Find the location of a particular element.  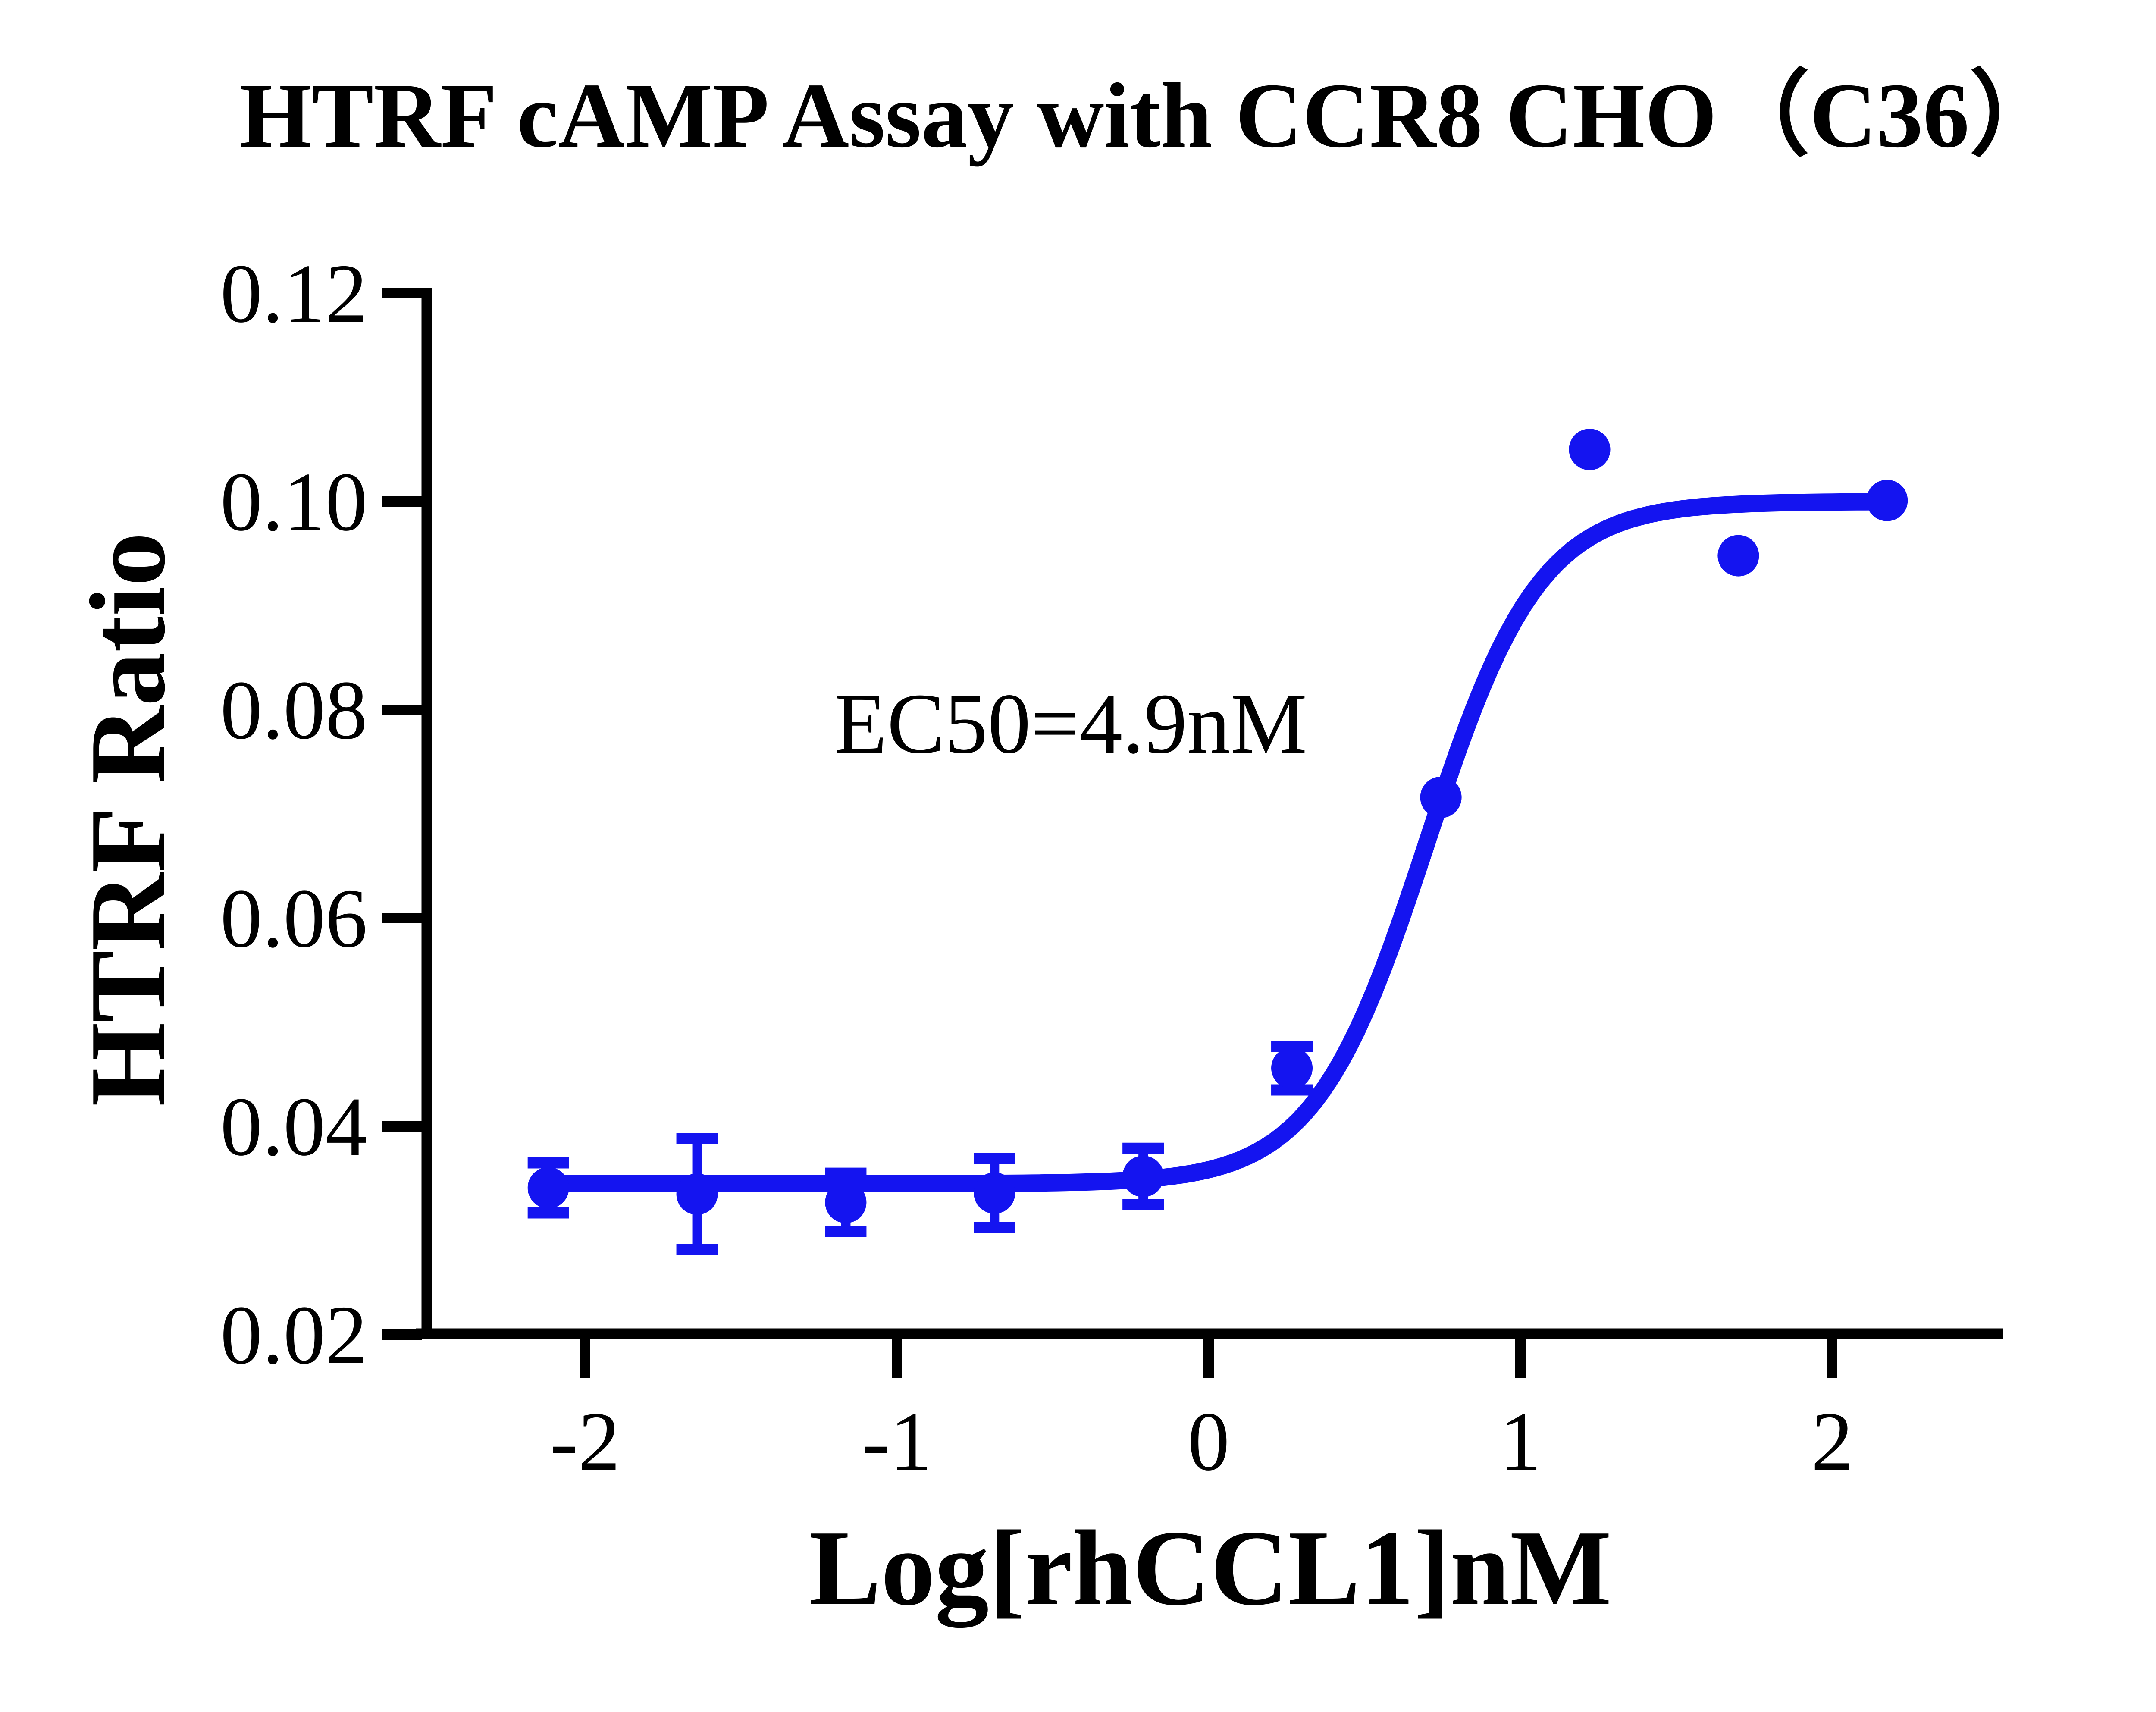

x-tick-labels: -2 -1 0 1 2 is located at coordinates (1201, 1442).